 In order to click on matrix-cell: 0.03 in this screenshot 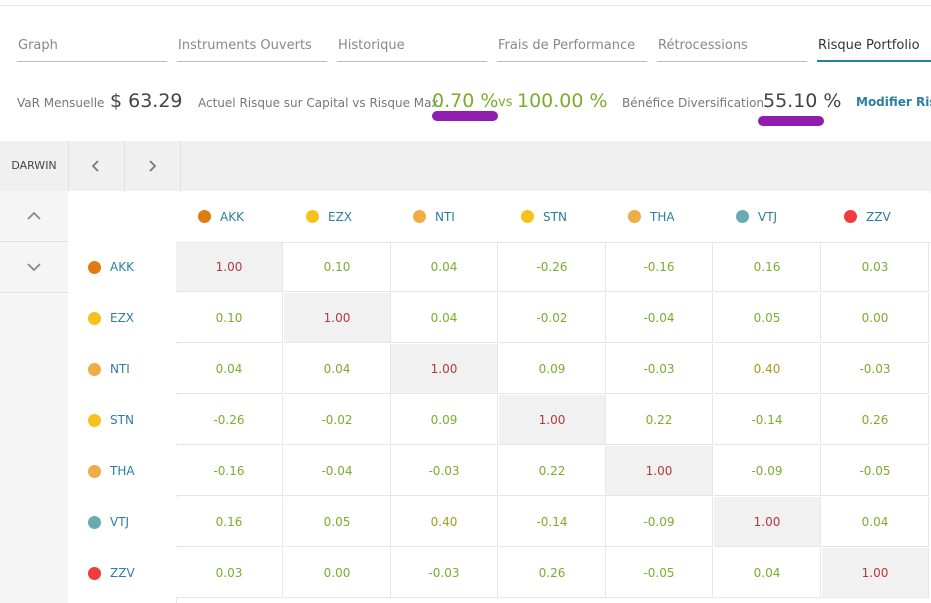, I will do `click(875, 267)`.